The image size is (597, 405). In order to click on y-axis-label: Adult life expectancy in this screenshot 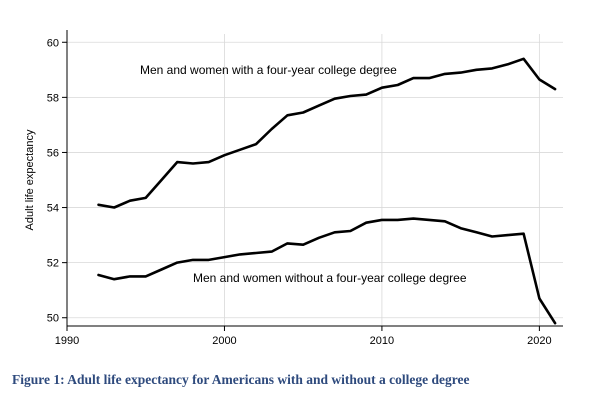, I will do `click(30, 179)`.